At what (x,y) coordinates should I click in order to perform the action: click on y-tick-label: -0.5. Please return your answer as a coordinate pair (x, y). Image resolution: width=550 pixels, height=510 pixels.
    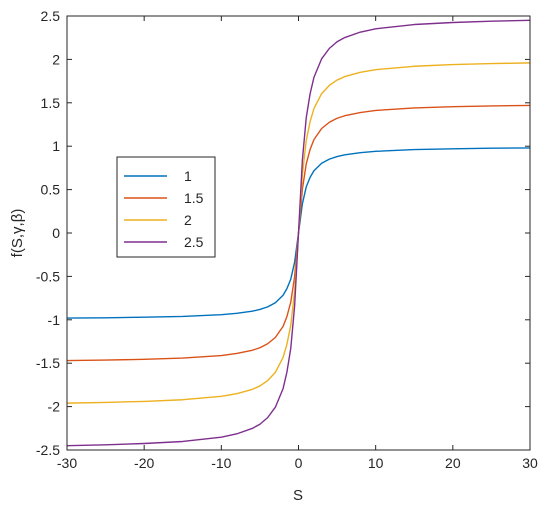
    Looking at the image, I should click on (48, 276).